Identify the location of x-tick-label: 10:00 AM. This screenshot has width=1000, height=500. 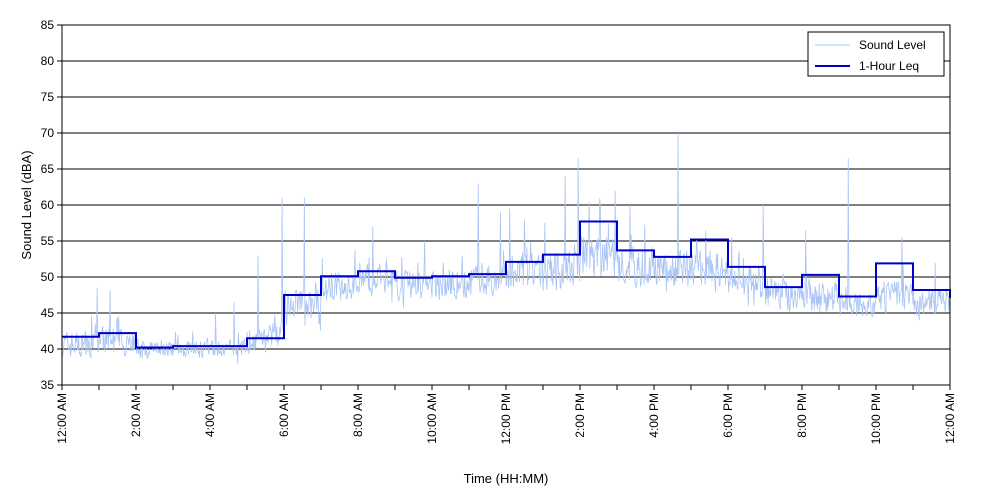
(432, 418).